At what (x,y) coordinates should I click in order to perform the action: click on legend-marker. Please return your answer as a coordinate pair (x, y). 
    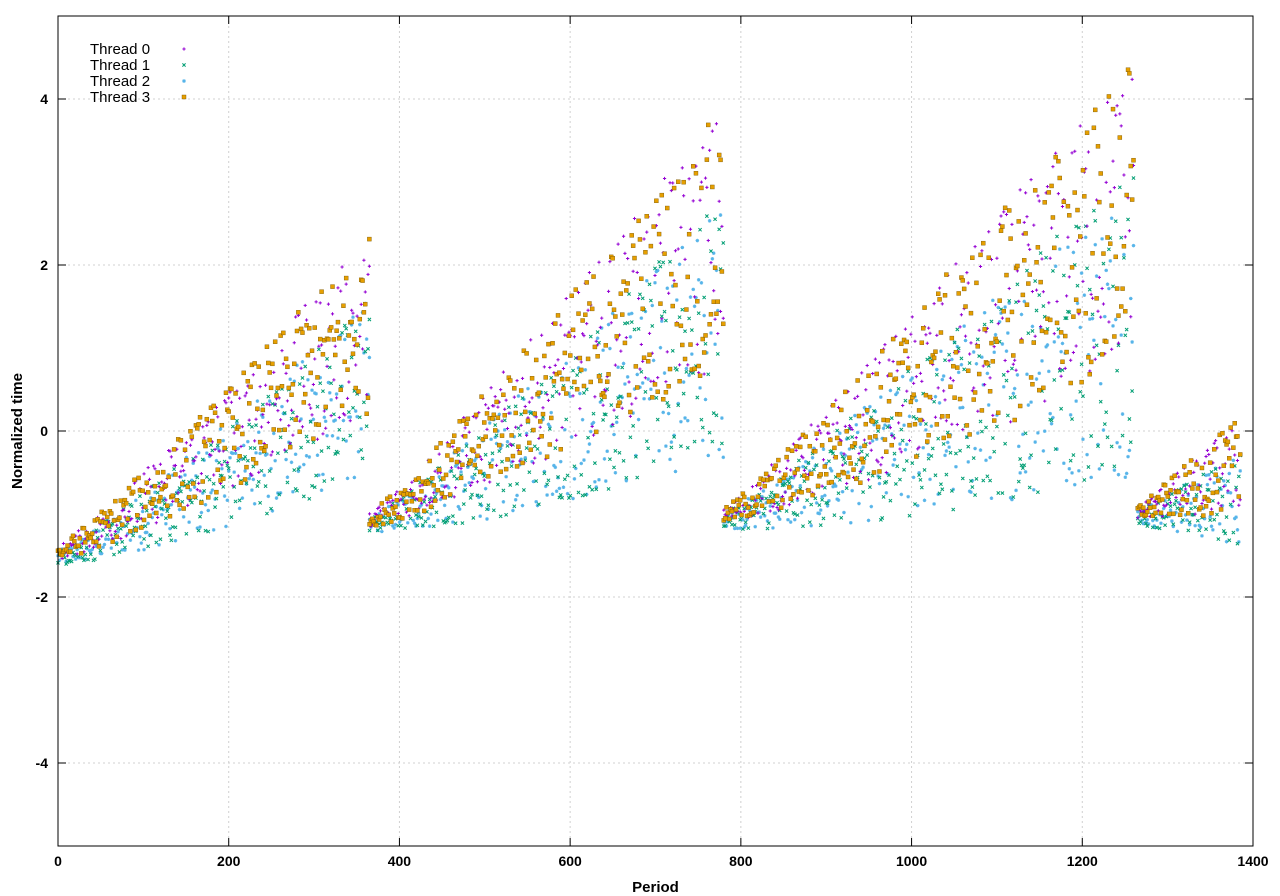
    Looking at the image, I should click on (184, 81).